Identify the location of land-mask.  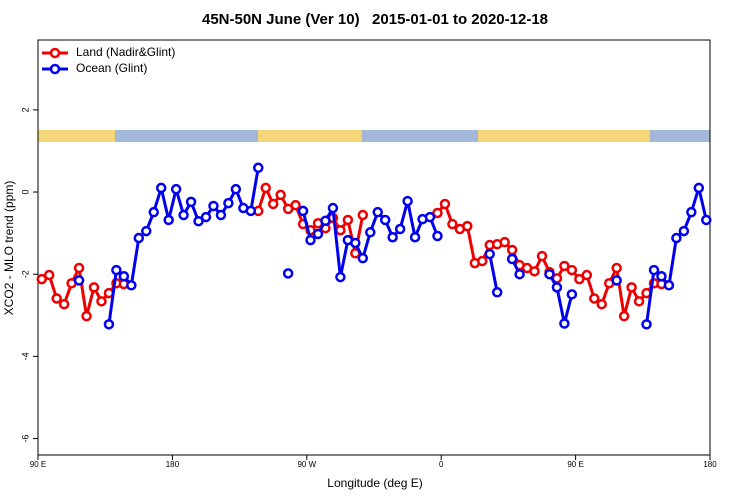
(374, 136).